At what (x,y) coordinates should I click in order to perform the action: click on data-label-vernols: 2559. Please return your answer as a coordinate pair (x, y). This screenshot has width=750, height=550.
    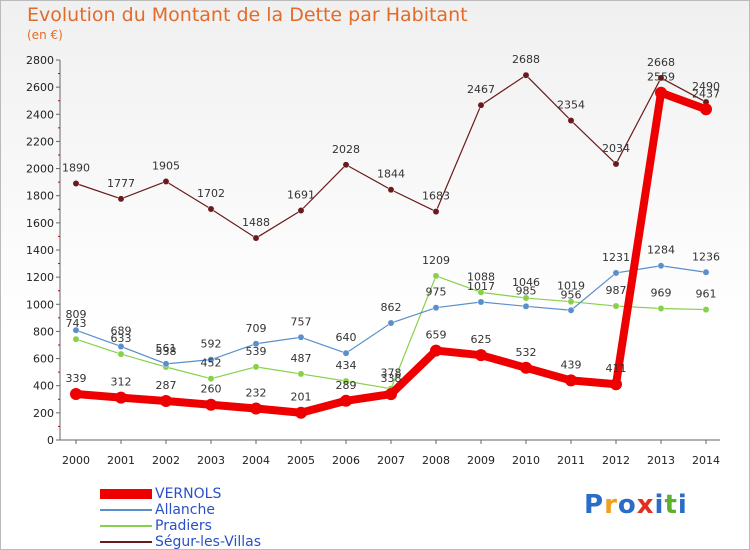
    Looking at the image, I should click on (661, 77).